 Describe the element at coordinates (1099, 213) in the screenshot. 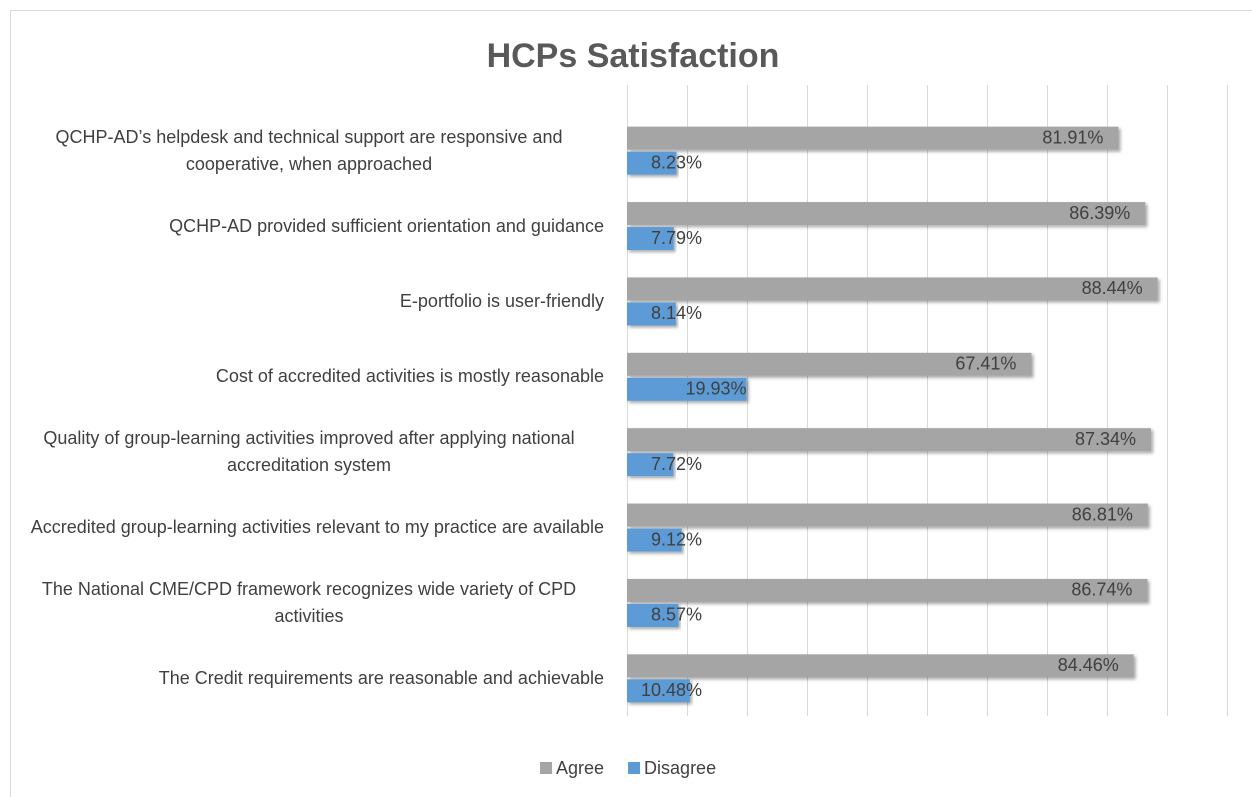

I see `data-label: 86.39%` at that location.